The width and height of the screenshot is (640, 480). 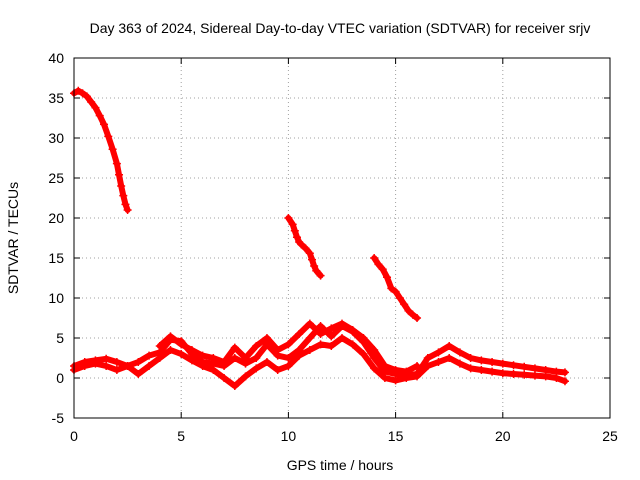 I want to click on y-tick-label: 10, so click(x=56, y=298).